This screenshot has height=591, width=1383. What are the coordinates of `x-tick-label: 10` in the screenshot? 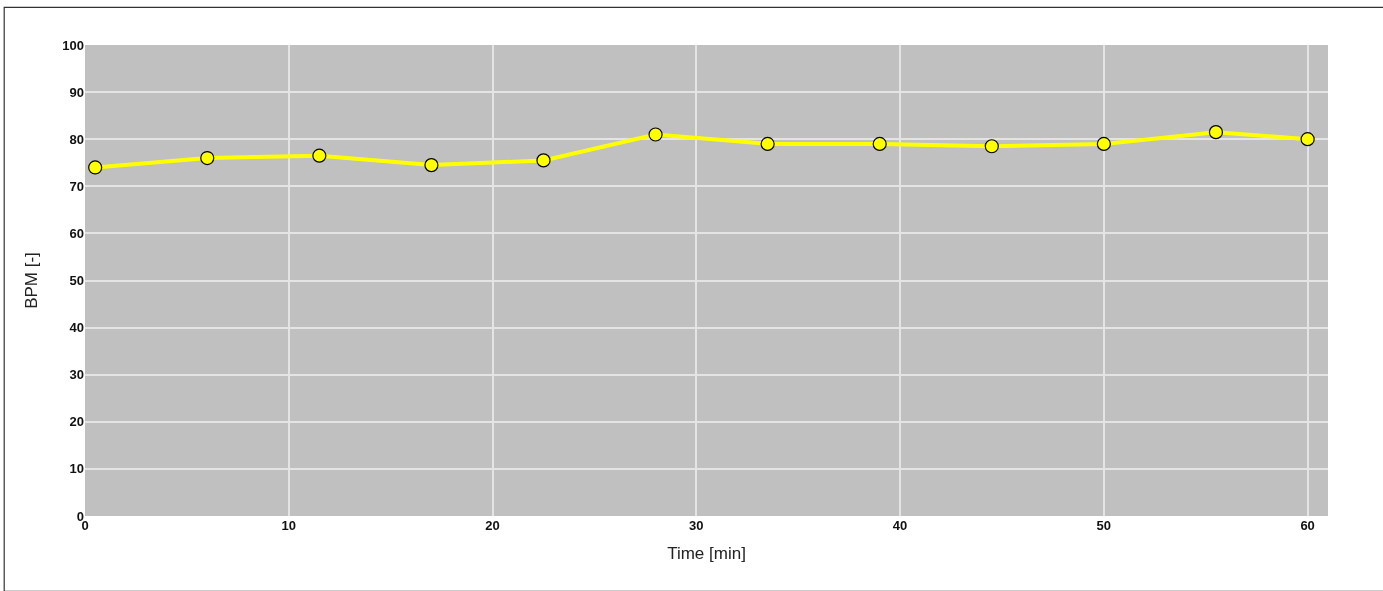 It's located at (288, 525).